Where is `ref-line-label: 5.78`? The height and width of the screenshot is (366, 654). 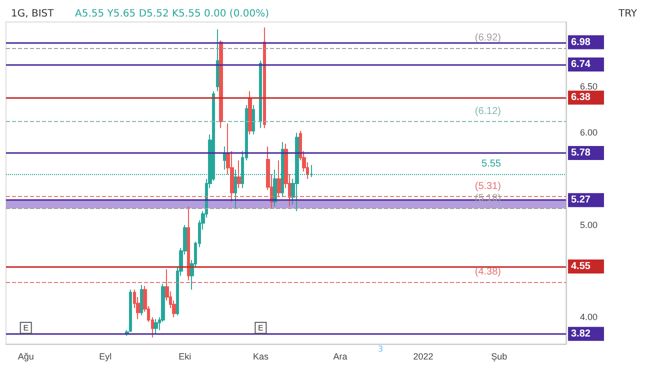
ref-line-label: 5.78 is located at coordinates (581, 153).